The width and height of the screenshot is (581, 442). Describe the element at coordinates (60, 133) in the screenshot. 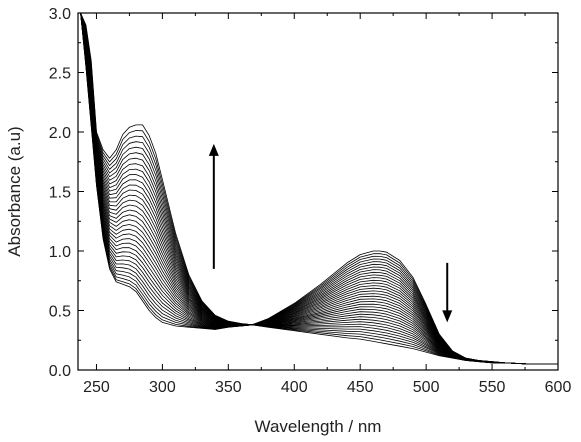

I see `y-tick-label: 2.0` at that location.